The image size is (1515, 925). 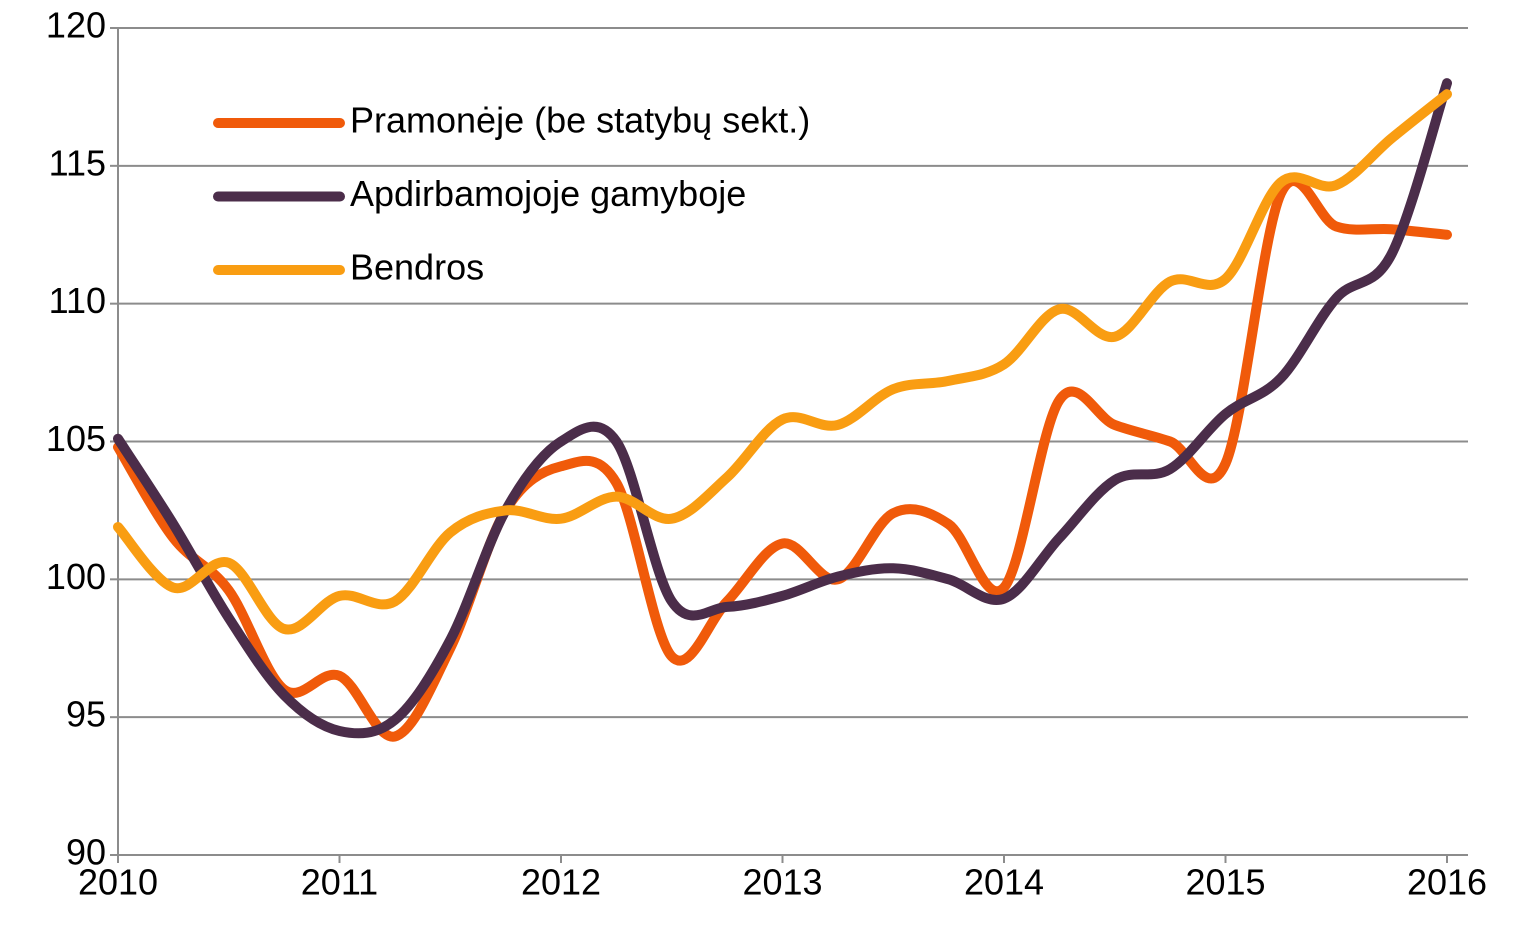 I want to click on x-tick-label: 2013, so click(x=782, y=882).